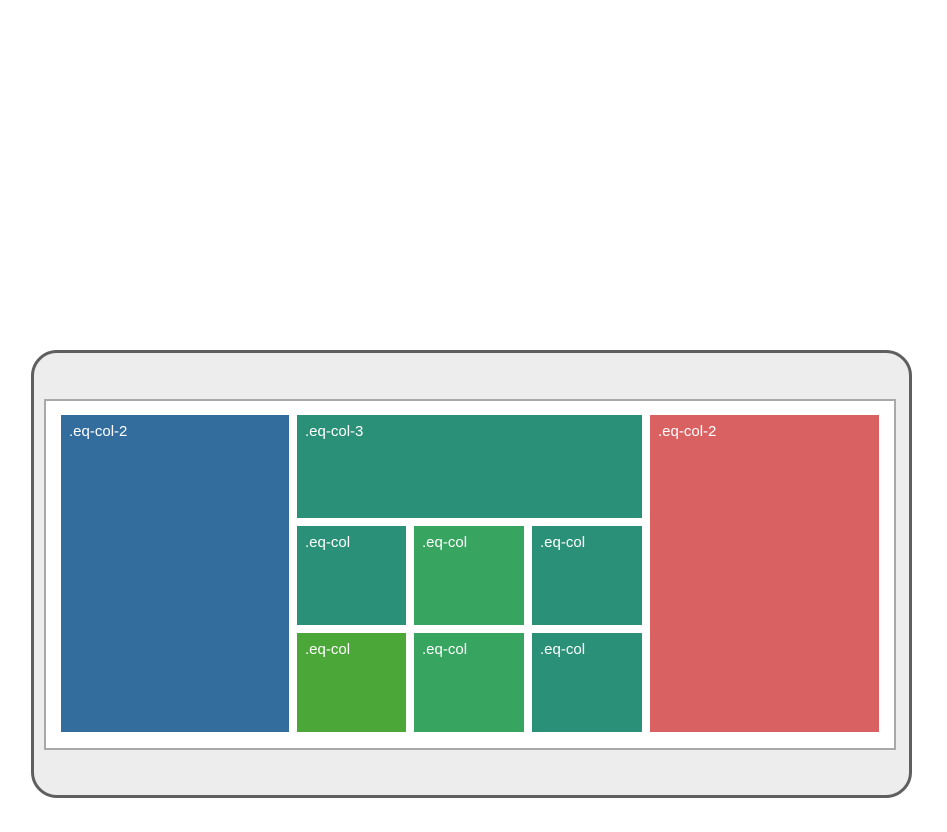  I want to click on grid-sub-row-2: .eq-col .eq-col .eq-col, so click(469, 682).